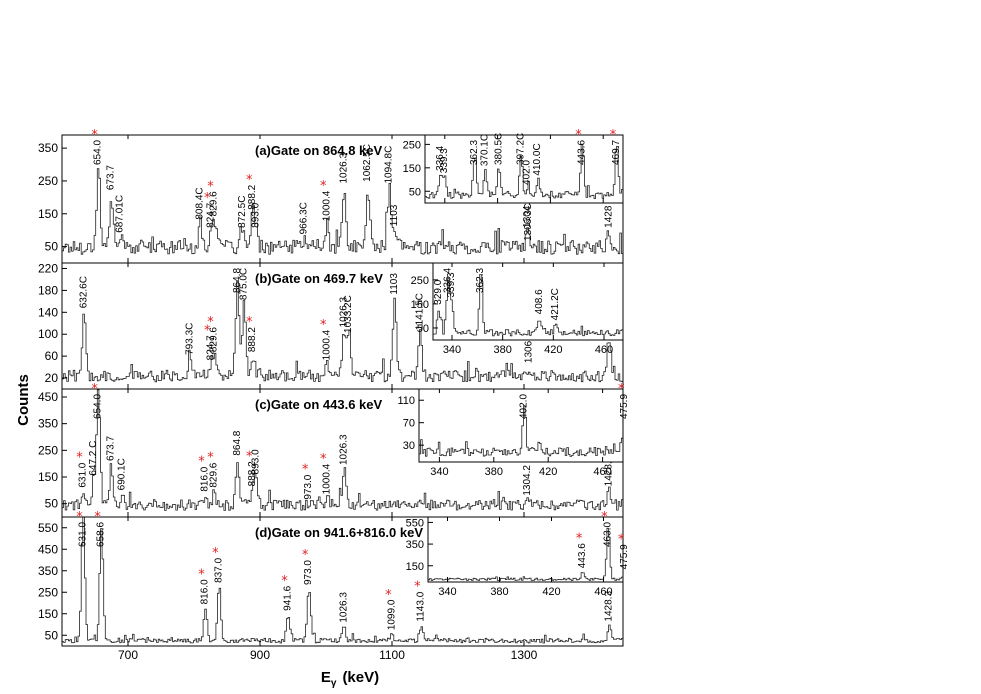  Describe the element at coordinates (498, 149) in the screenshot. I see `panel-a-inset-peak-label: 380.5C` at that location.